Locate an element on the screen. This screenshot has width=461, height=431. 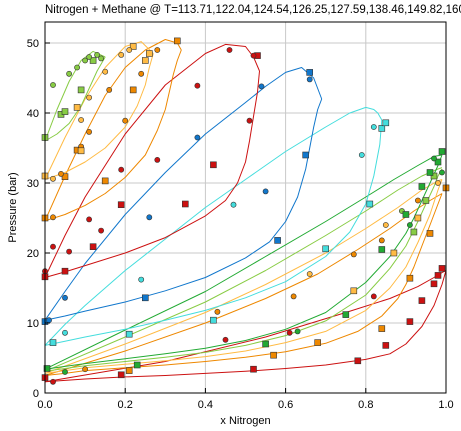
x-tick-label: 0.2 is located at coordinates (125, 405).